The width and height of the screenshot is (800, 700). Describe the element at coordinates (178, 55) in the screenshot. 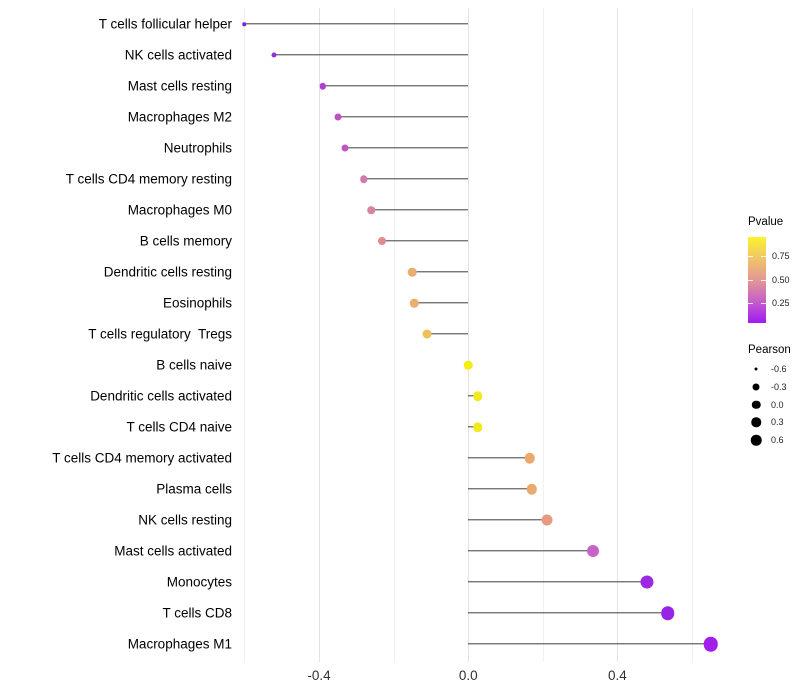

I see `row-label: NK cells activated` at that location.